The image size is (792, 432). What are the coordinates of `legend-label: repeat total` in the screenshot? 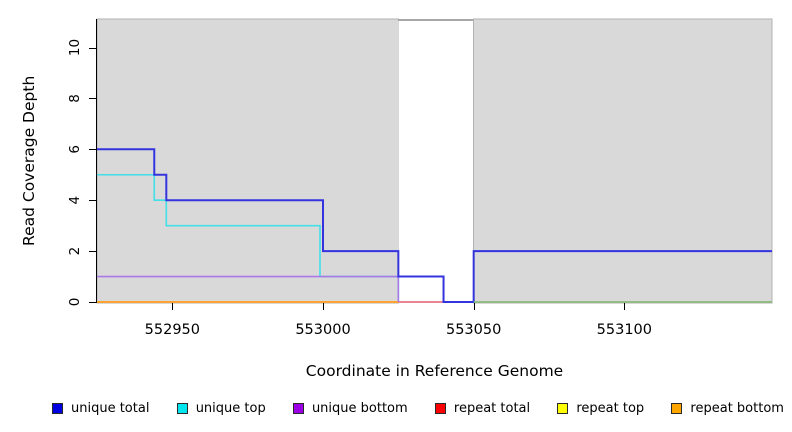 It's located at (492, 408).